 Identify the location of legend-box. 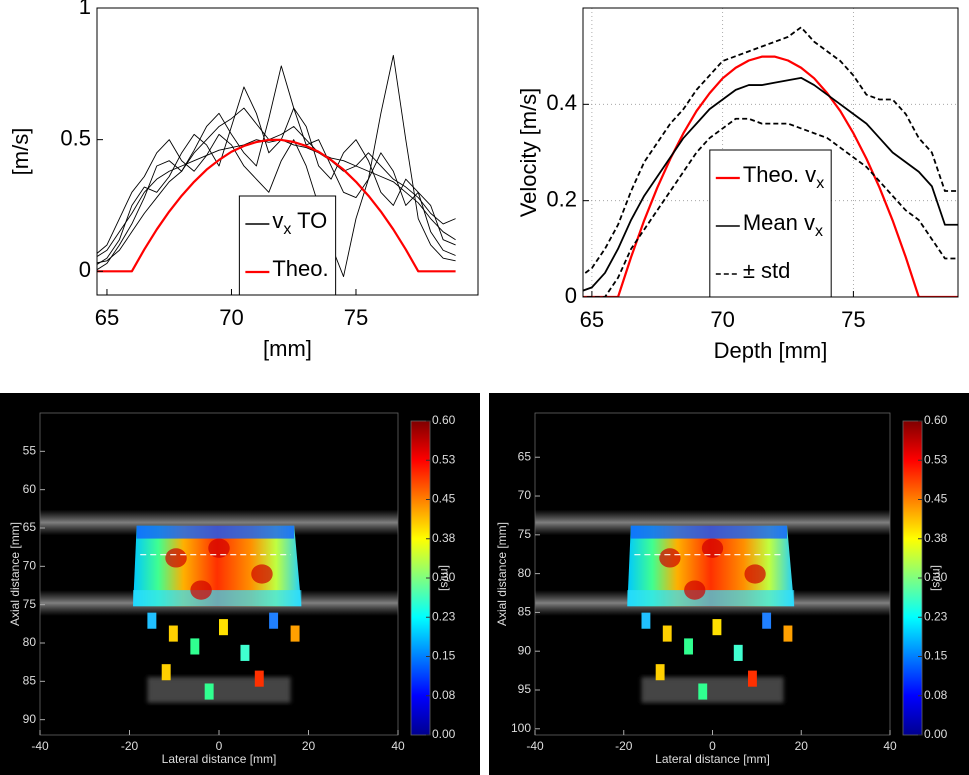
(287, 245).